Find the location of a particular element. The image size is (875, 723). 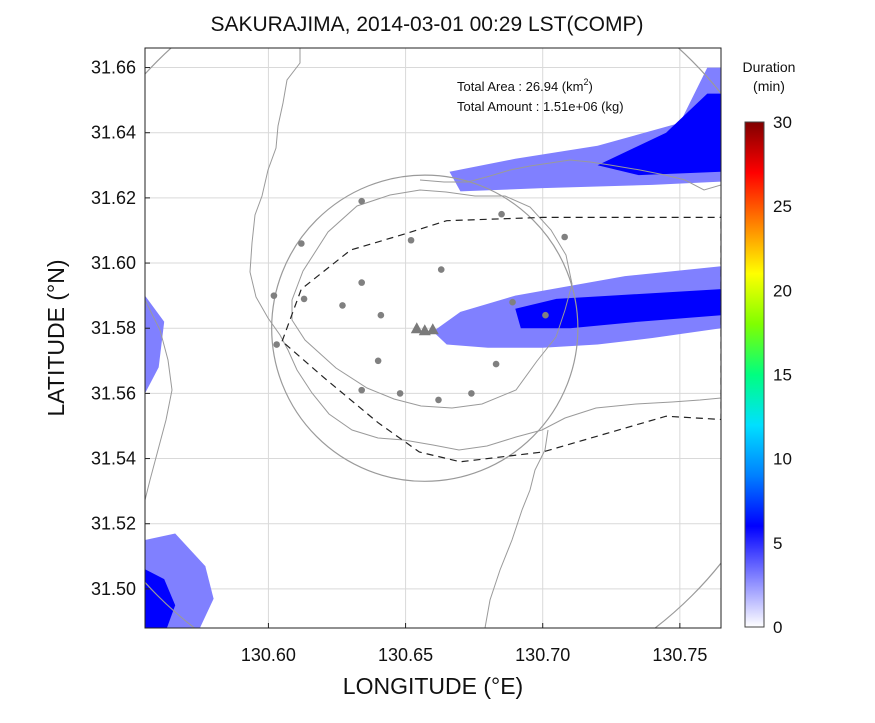

vent-markers is located at coordinates (424, 329).